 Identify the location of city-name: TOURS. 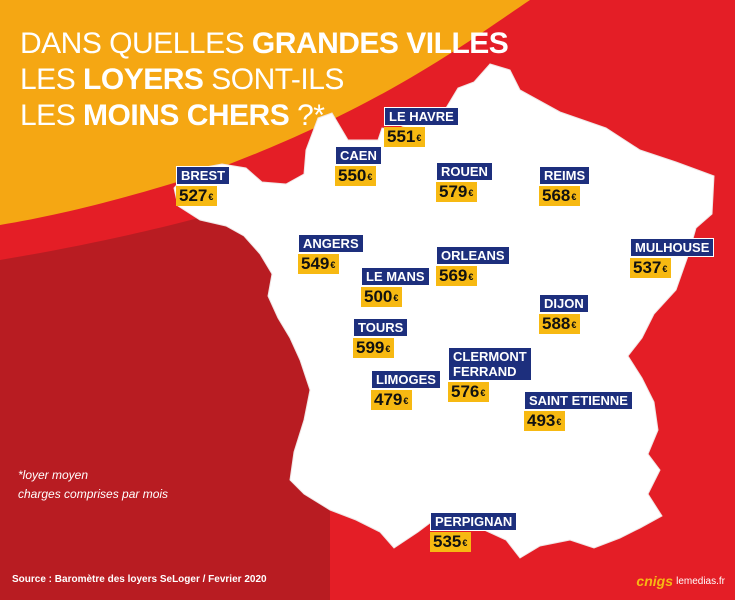
(381, 327).